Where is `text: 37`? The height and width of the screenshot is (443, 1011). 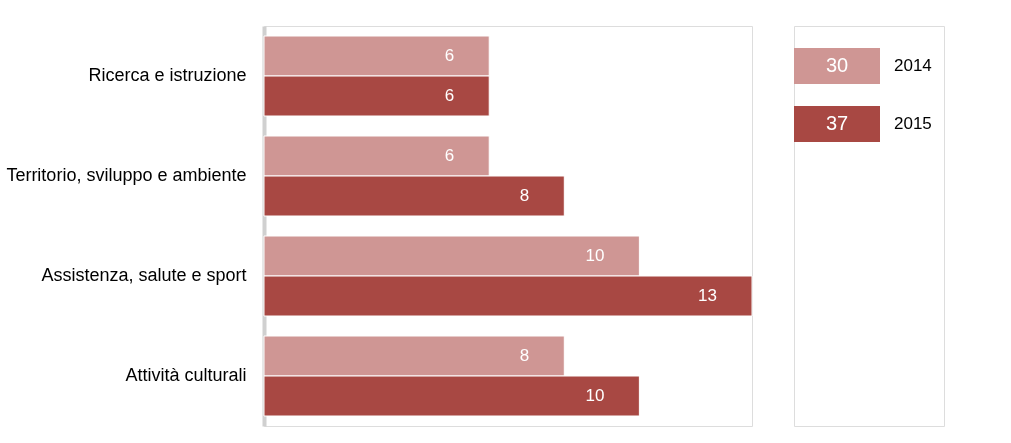 text: 37 is located at coordinates (837, 123).